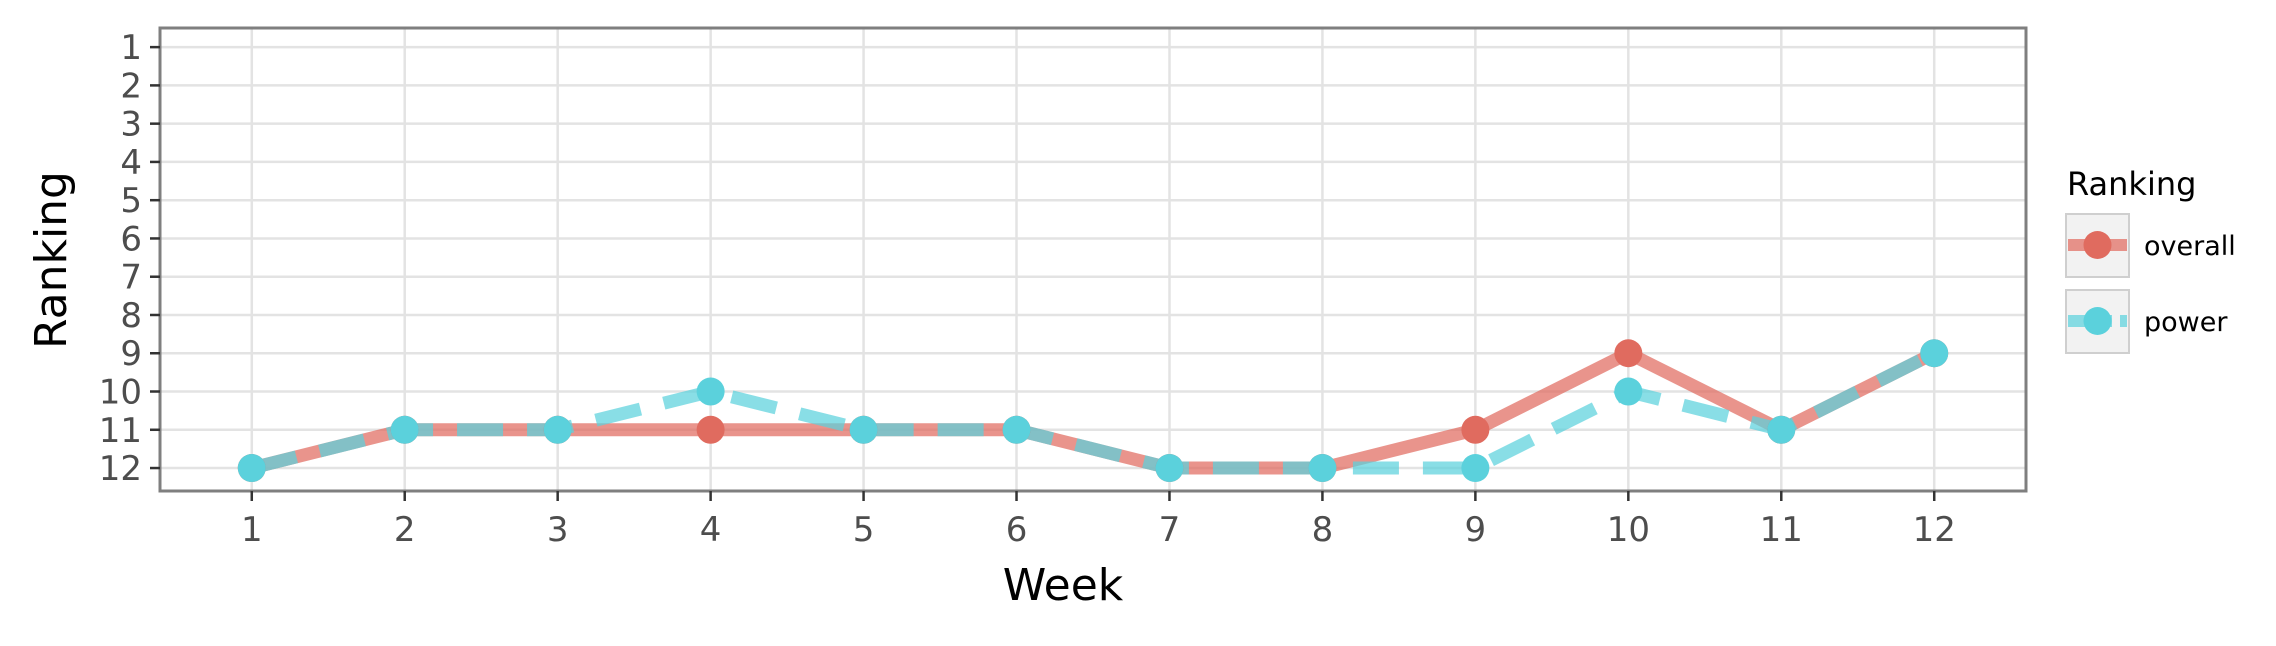 This screenshot has width=2276, height=646. What do you see at coordinates (1017, 530) in the screenshot?
I see `x-tick-label: 6` at bounding box center [1017, 530].